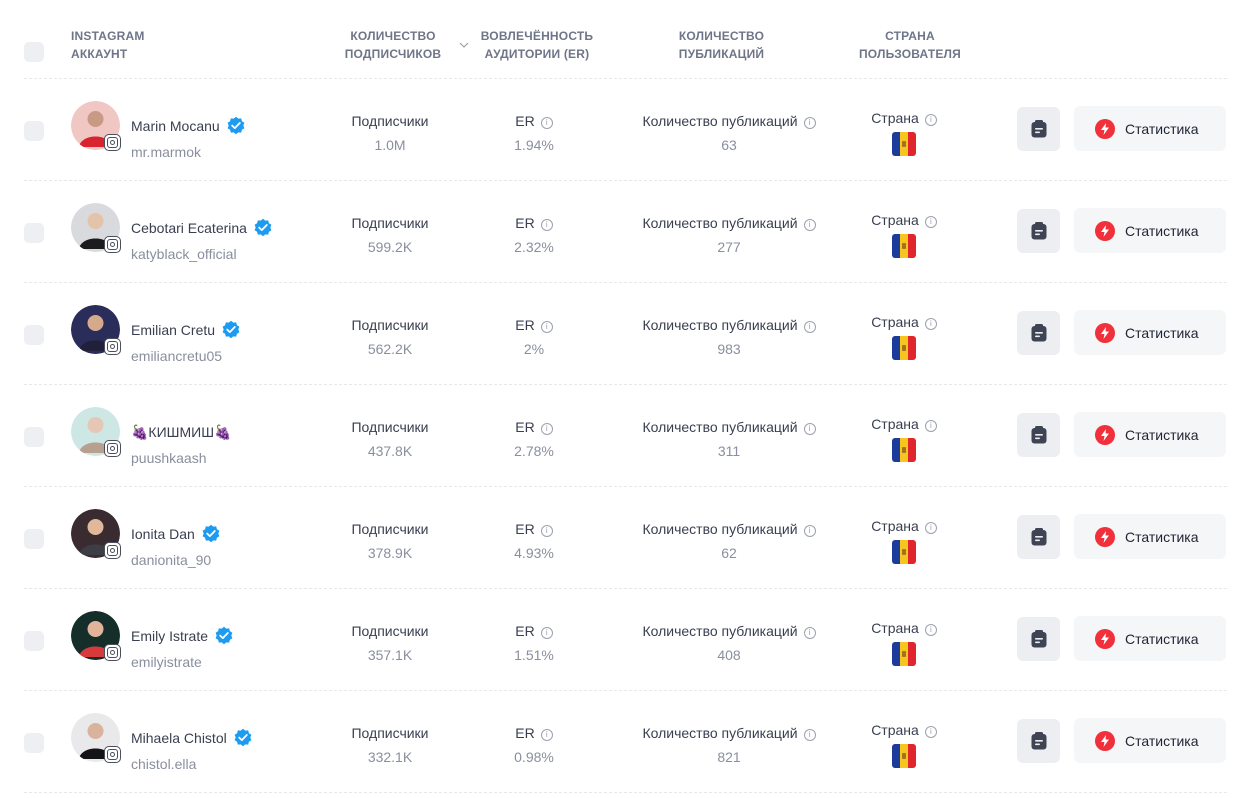  I want to click on followers-cell: Подписчики 378.9K, so click(390, 541).